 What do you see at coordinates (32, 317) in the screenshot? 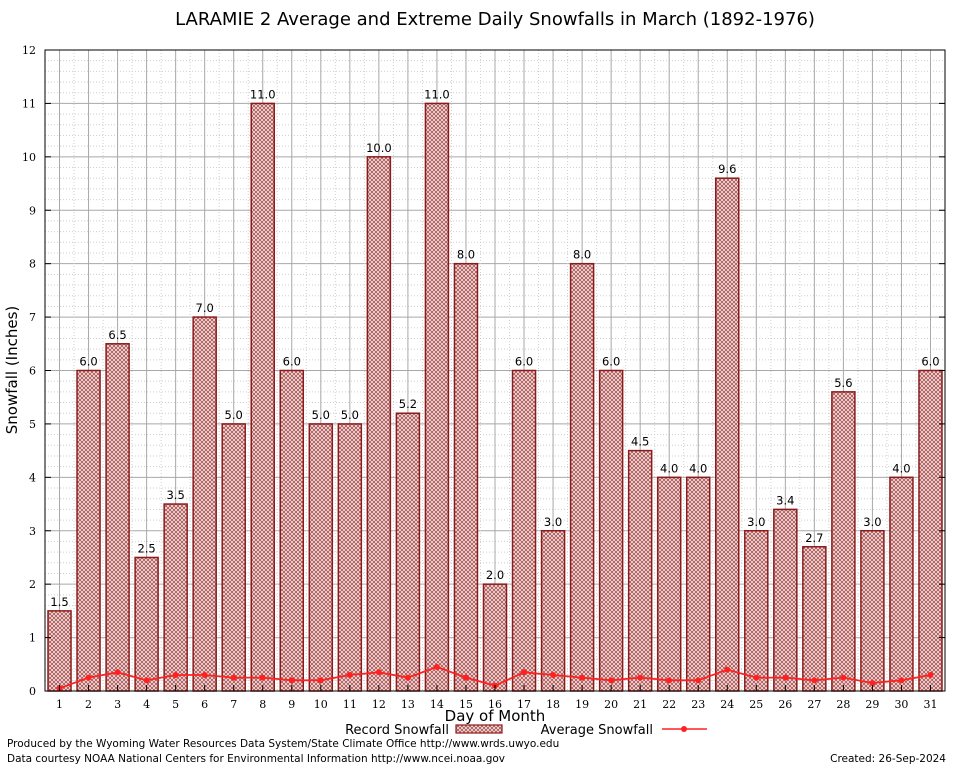
I see `y-tick-label: 7` at bounding box center [32, 317].